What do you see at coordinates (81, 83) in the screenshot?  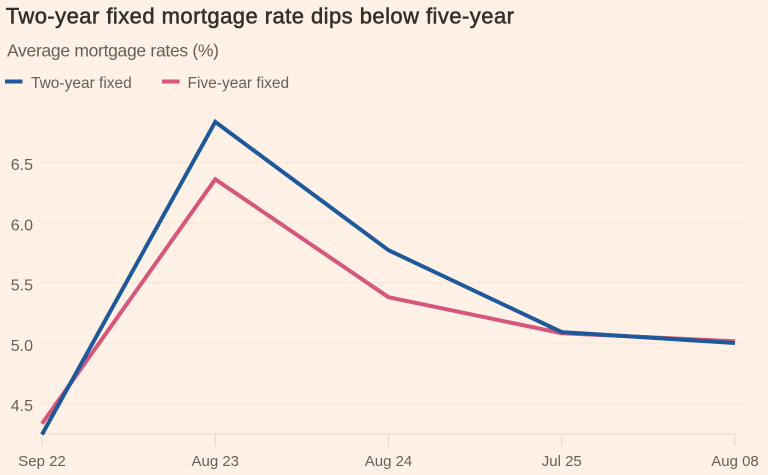 I see `svg-text: Two-year fixed` at bounding box center [81, 83].